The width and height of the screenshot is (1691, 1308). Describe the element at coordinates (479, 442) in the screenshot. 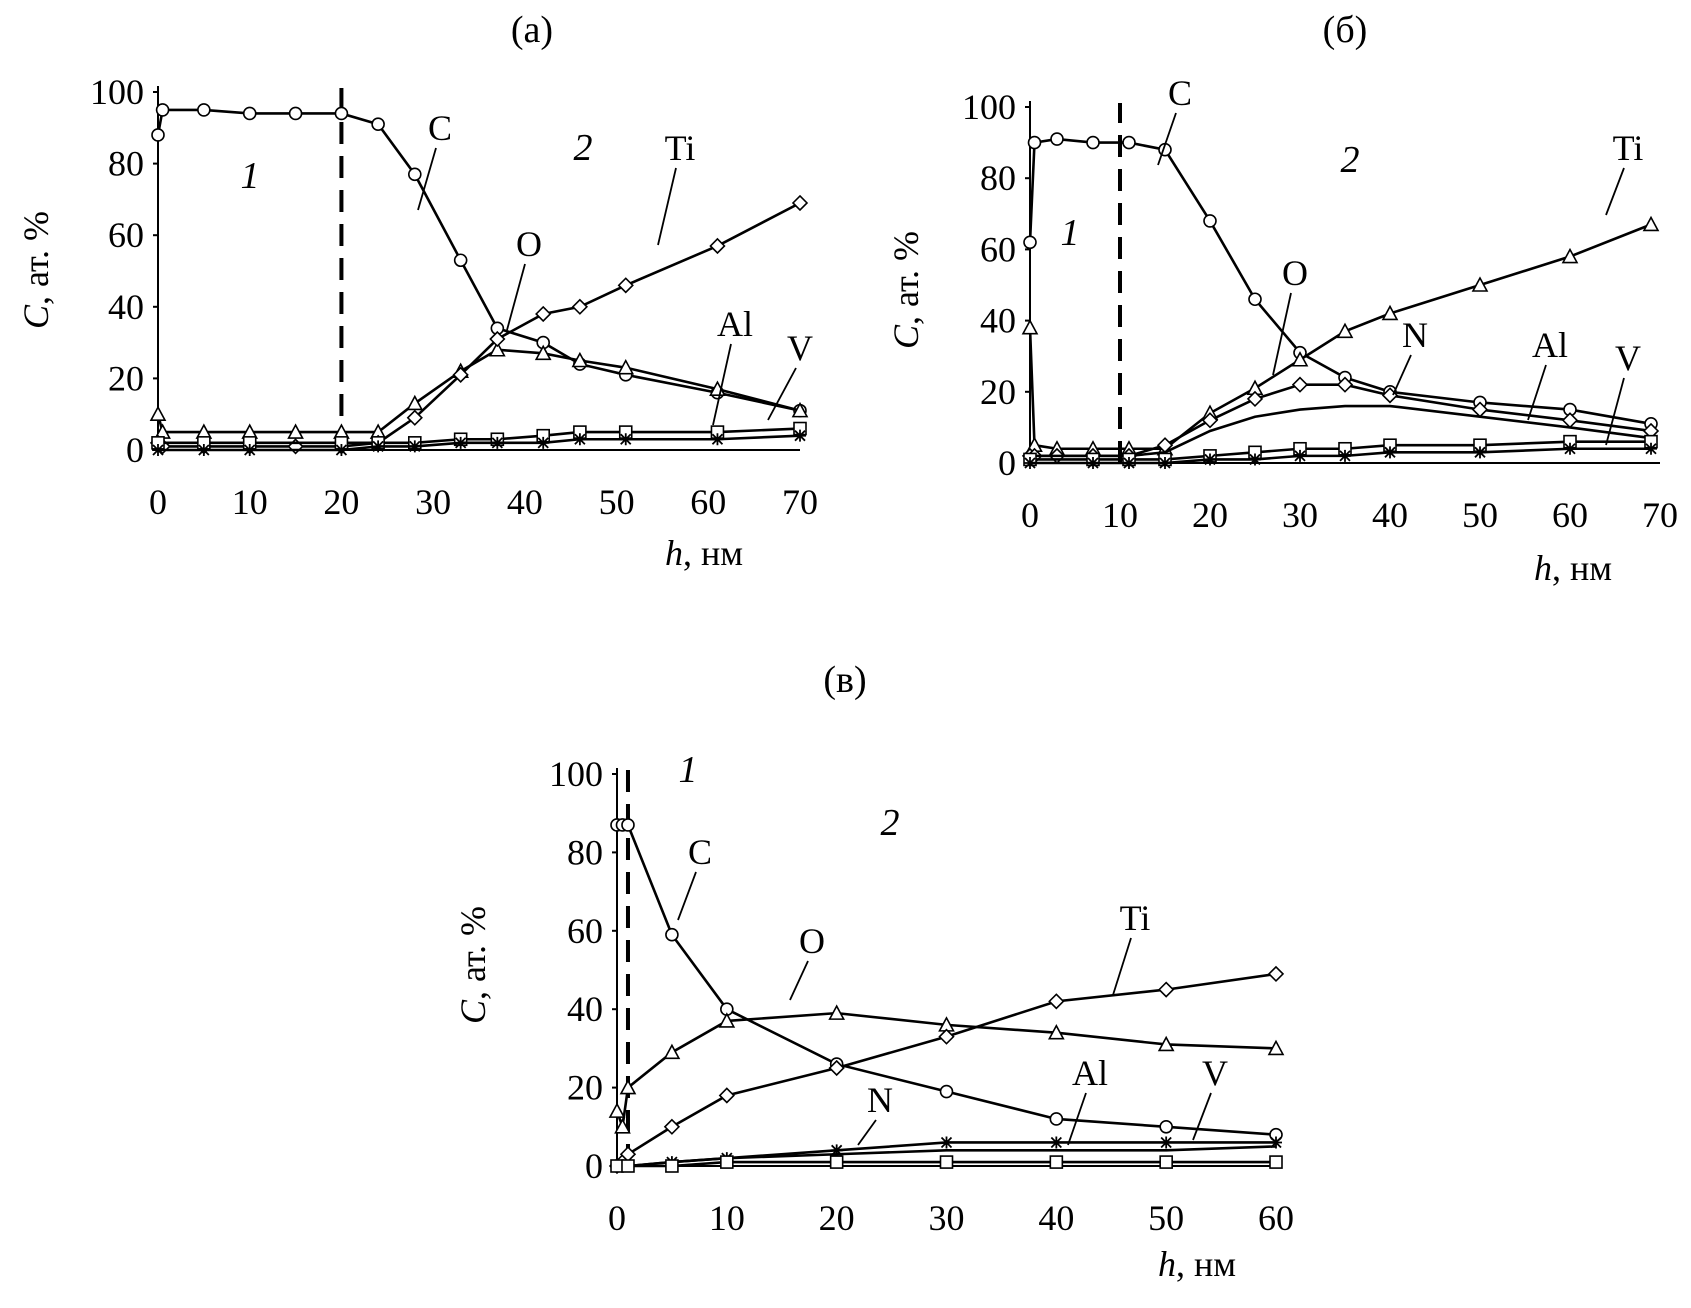

I see `series-V` at that location.